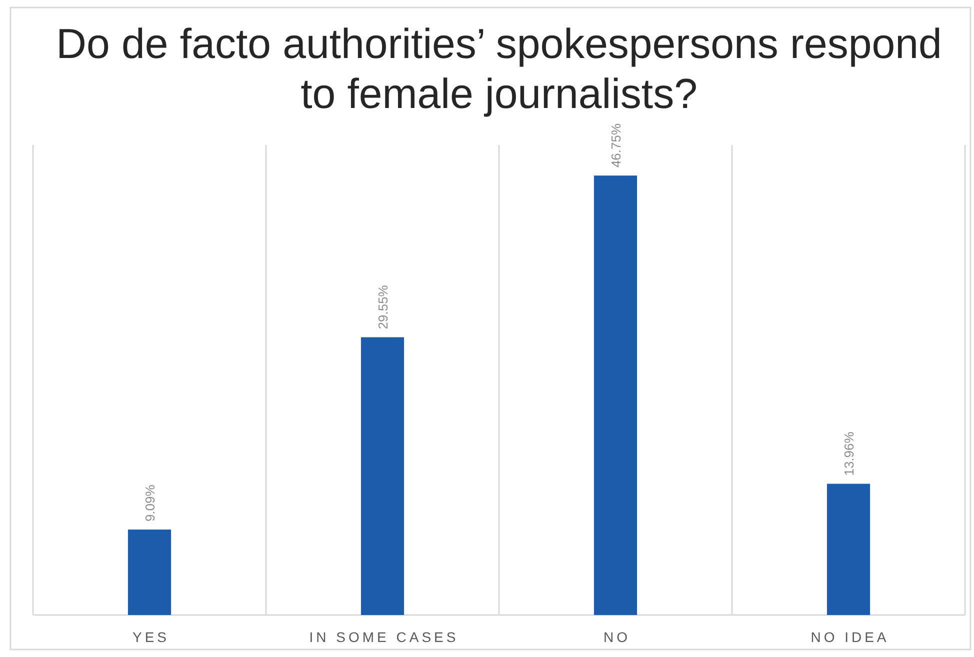 The height and width of the screenshot is (657, 974). I want to click on x-tick-label: NO IDEA, so click(850, 637).